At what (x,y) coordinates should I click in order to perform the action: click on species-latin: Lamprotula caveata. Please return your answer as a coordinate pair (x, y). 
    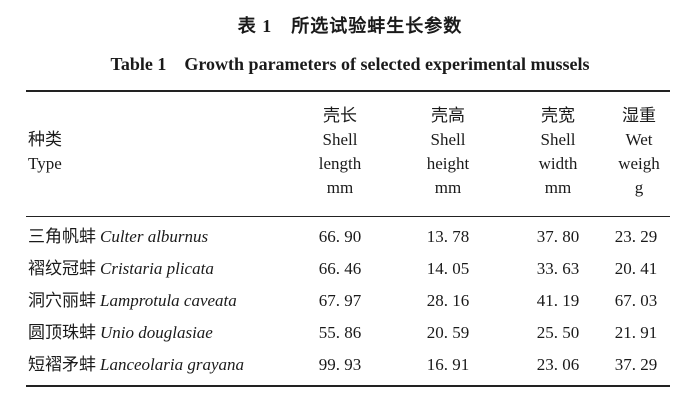
    Looking at the image, I should click on (168, 300).